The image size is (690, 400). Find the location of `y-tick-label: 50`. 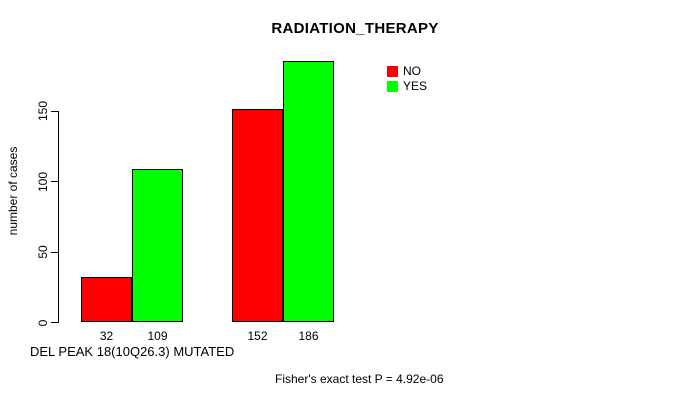

y-tick-label: 50 is located at coordinates (43, 252).